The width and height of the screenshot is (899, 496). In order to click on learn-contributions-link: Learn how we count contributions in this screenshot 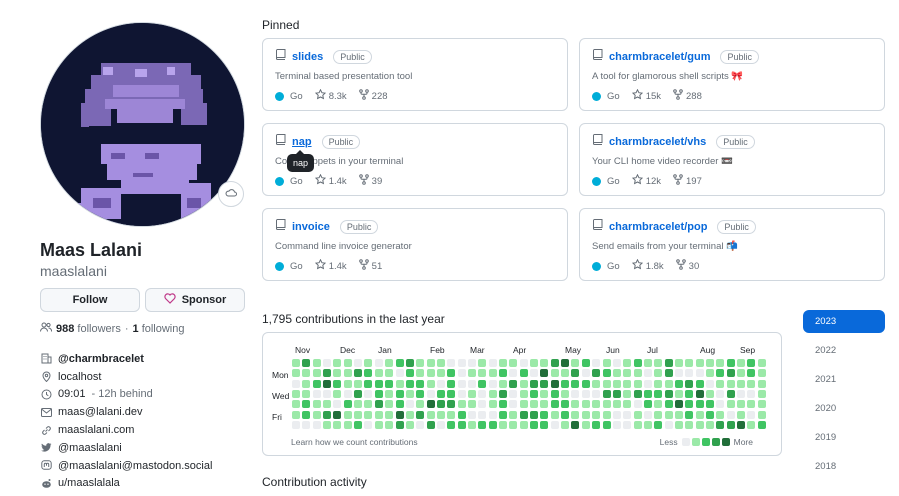, I will do `click(354, 442)`.